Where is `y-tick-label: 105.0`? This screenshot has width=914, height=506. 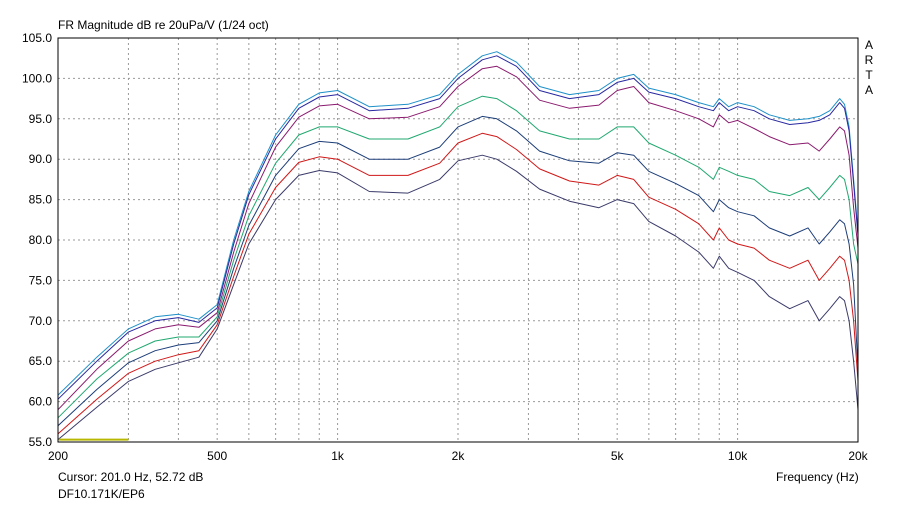
y-tick-label: 105.0 is located at coordinates (37, 38).